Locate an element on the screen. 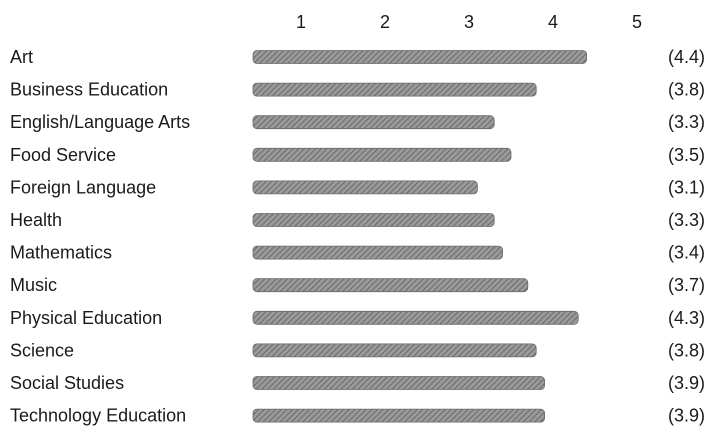 The width and height of the screenshot is (716, 435). value-label: (3.7) is located at coordinates (686, 285).